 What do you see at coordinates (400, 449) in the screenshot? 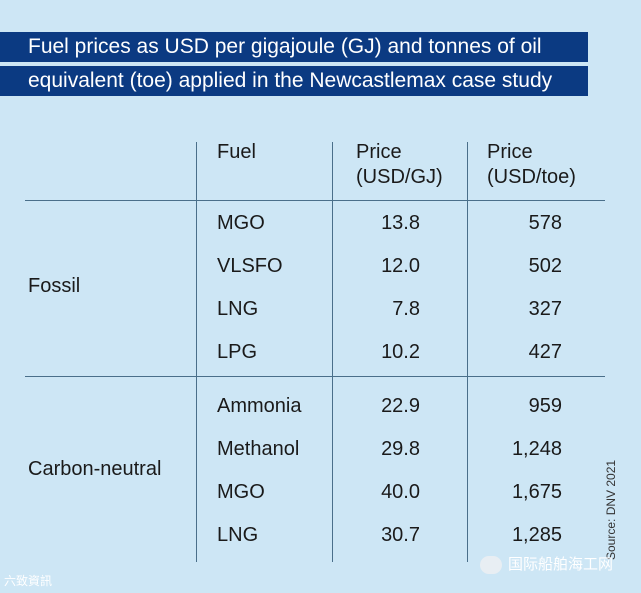
I see `price-gj-cell: 29.8` at bounding box center [400, 449].